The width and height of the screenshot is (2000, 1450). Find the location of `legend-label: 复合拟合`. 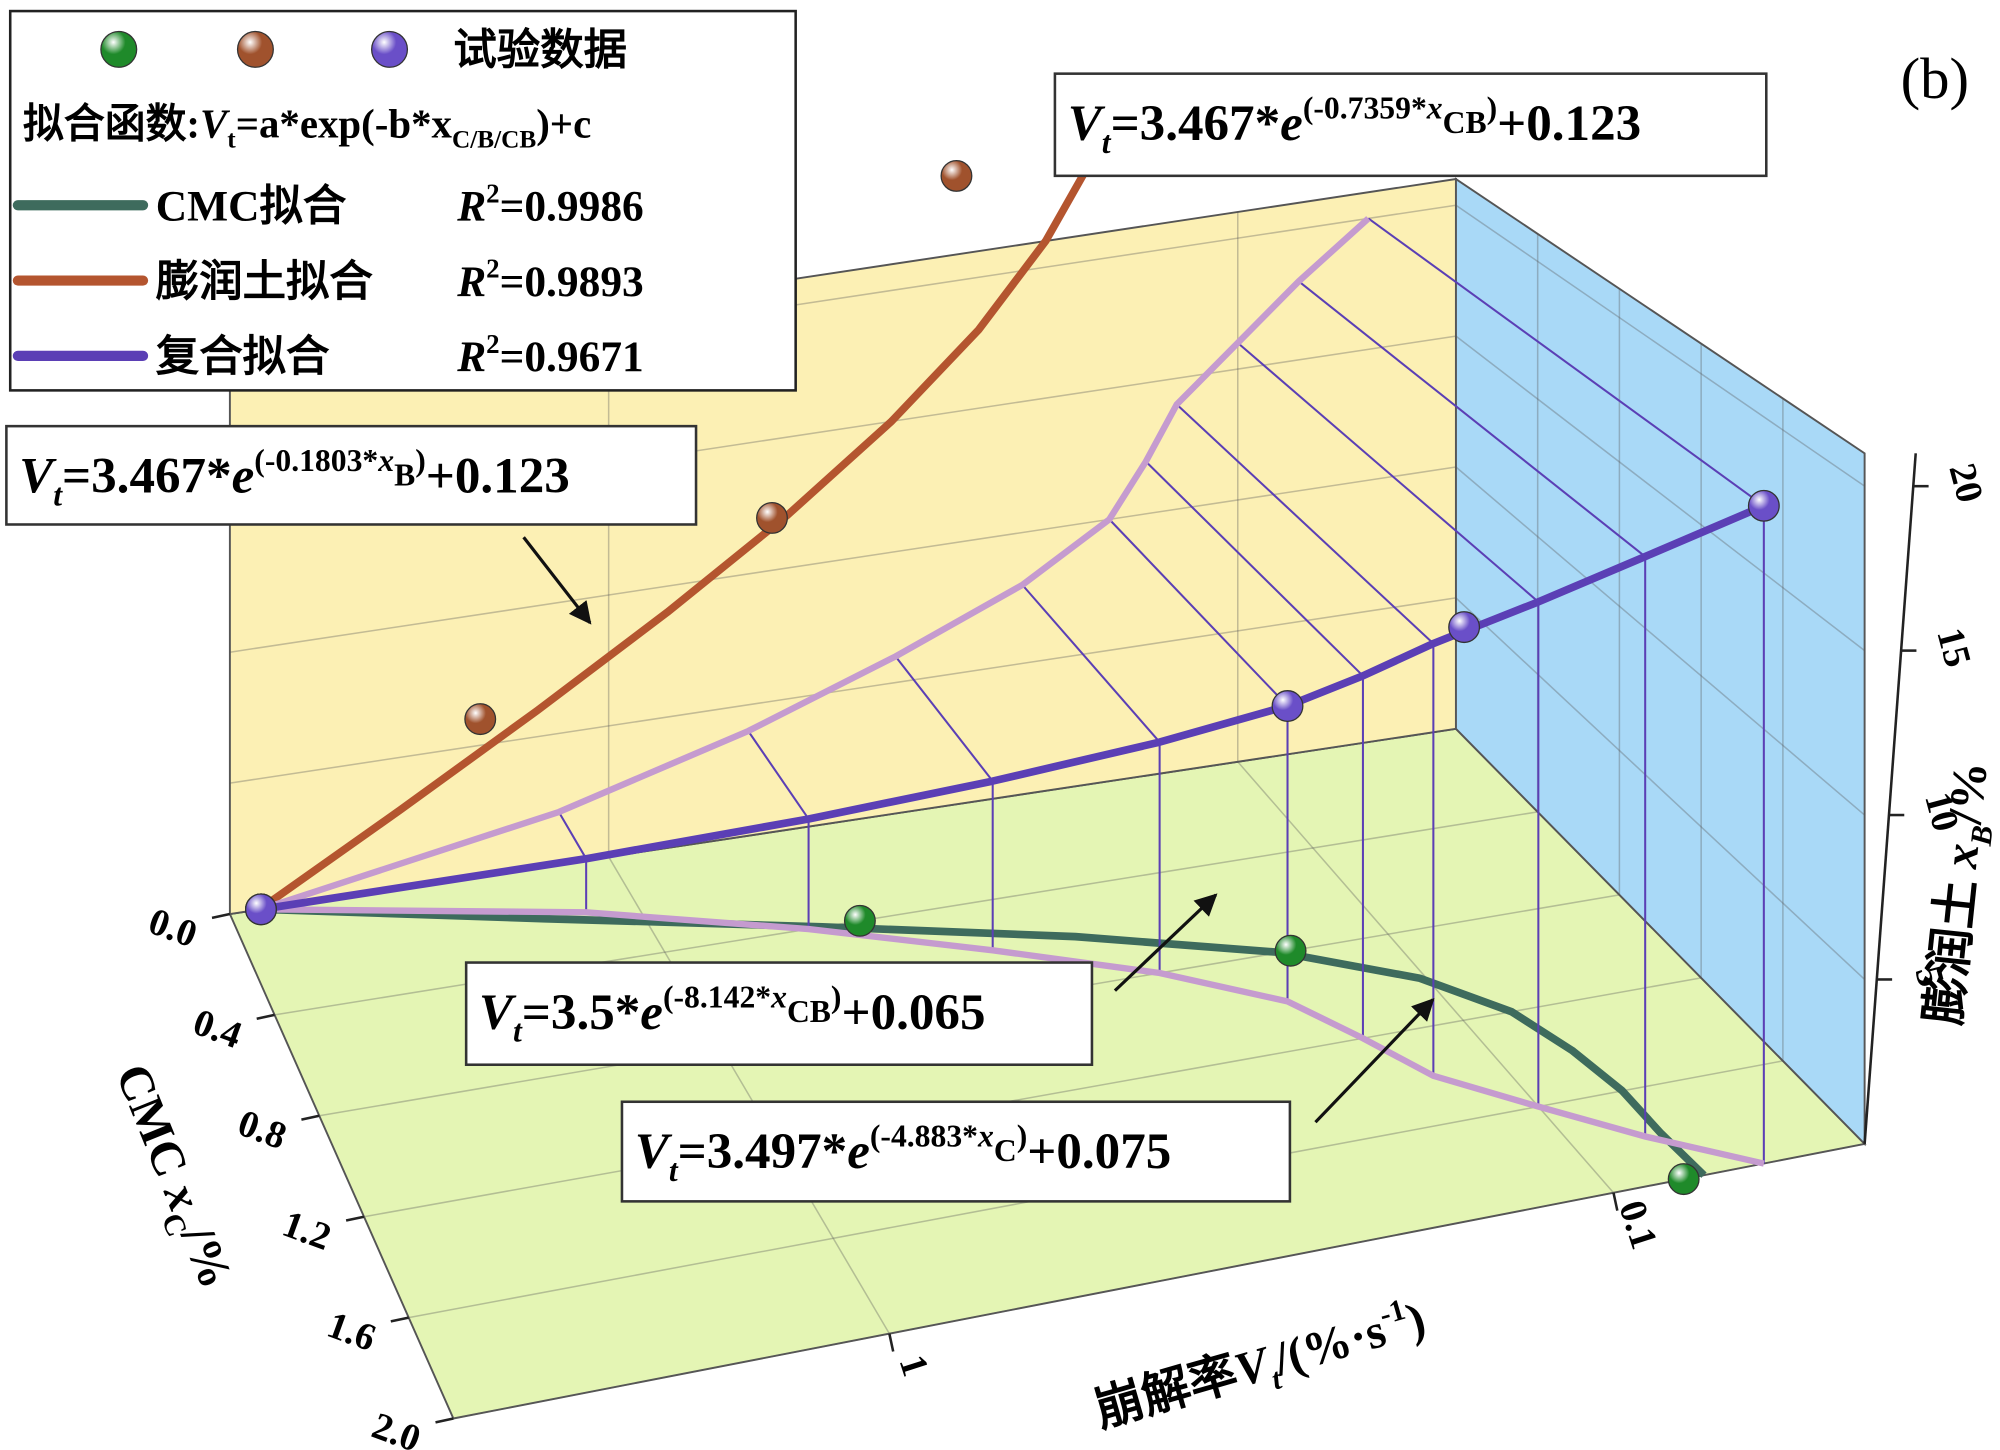

legend-label: 复合拟合 is located at coordinates (243, 357).